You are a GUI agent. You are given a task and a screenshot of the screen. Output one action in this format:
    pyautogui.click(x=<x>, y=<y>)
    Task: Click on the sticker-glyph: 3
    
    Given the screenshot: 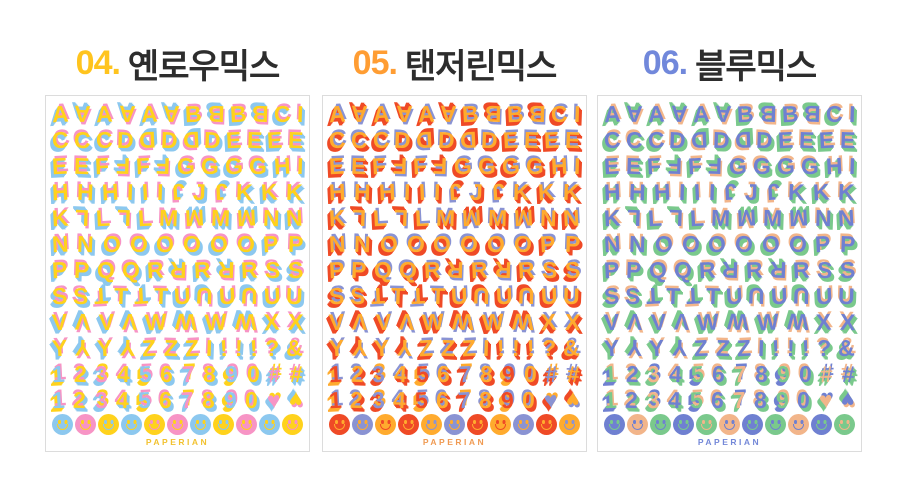 What is the action you would take?
    pyautogui.click(x=101, y=400)
    